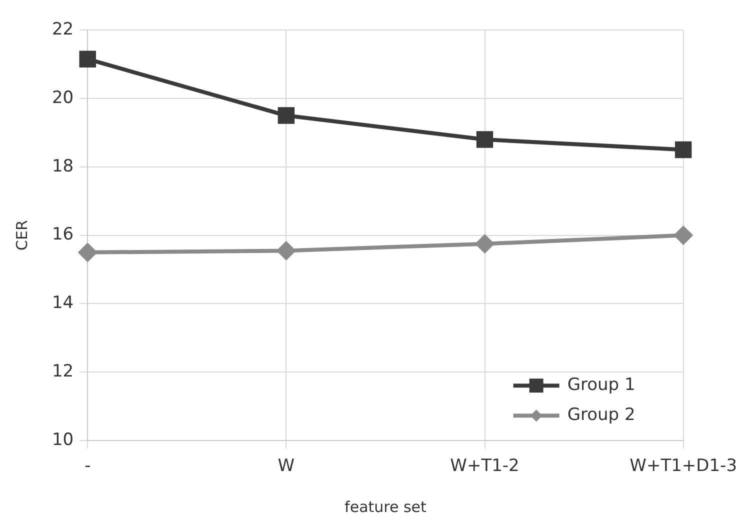 The height and width of the screenshot is (531, 745). I want to click on y-tick-label: 22, so click(63, 29).